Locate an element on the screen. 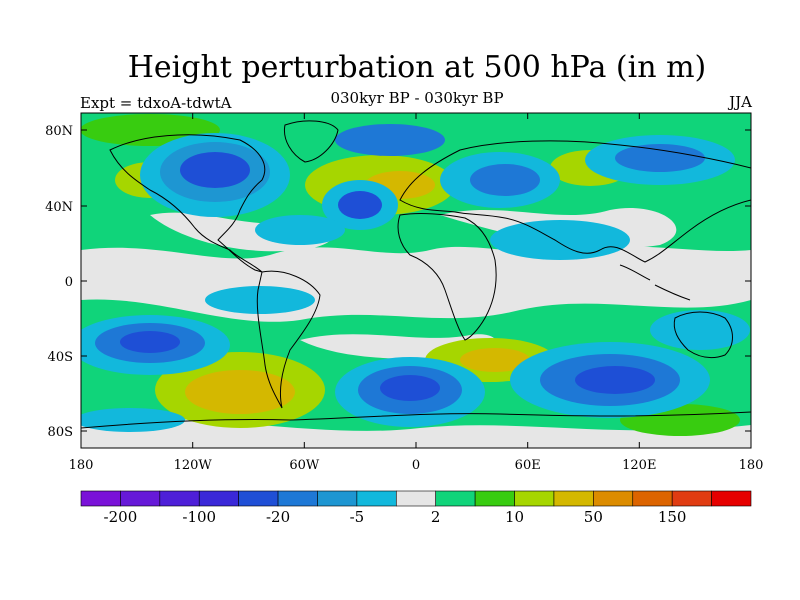 The image size is (800, 600). contour-low-n5 is located at coordinates (390, 140).